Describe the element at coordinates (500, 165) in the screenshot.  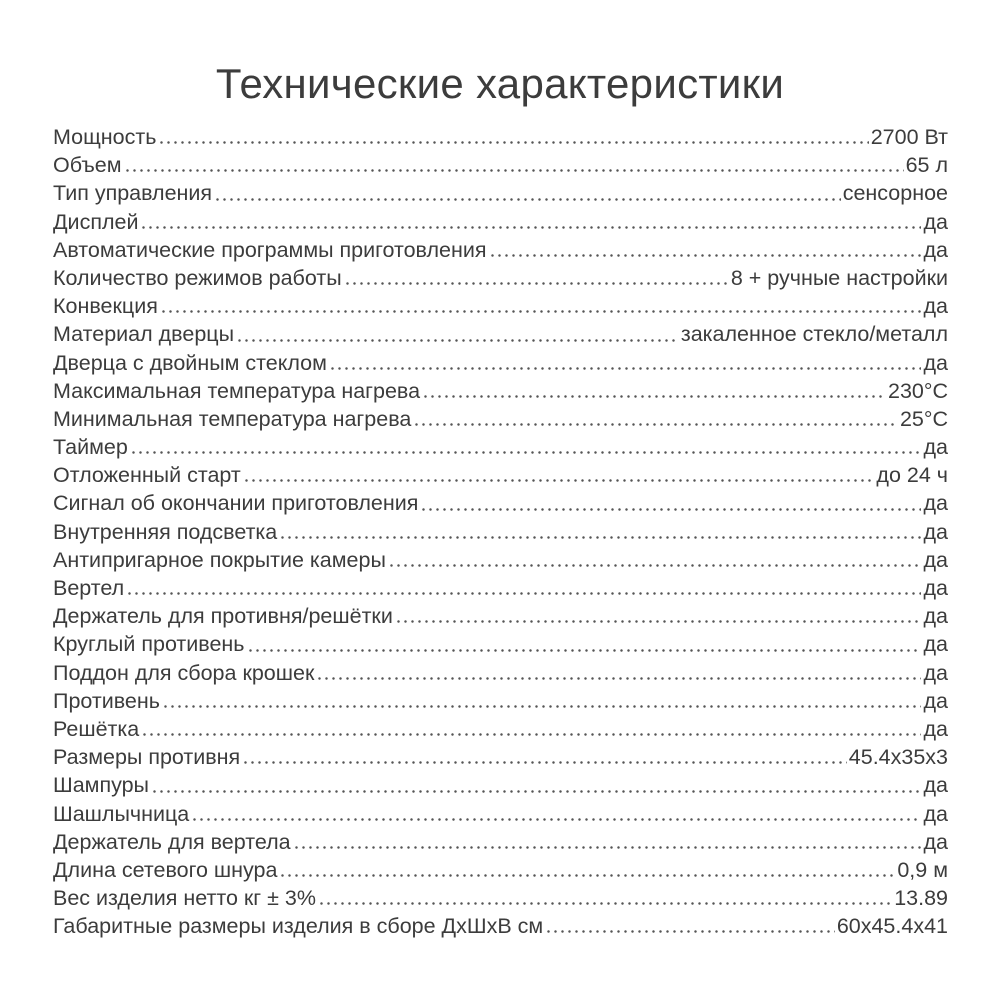
I see `spec-row: Объем 65 л` at that location.